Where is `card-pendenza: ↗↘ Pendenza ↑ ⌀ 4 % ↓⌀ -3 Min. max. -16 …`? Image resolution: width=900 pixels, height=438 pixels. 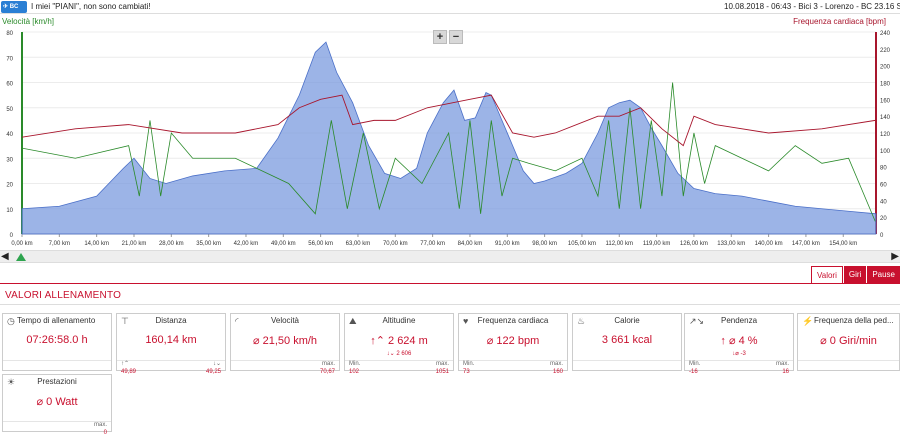 card-pendenza: ↗↘ Pendenza ↑ ⌀ 4 % ↓⌀ -3 Min. max. -16 … is located at coordinates (739, 344).